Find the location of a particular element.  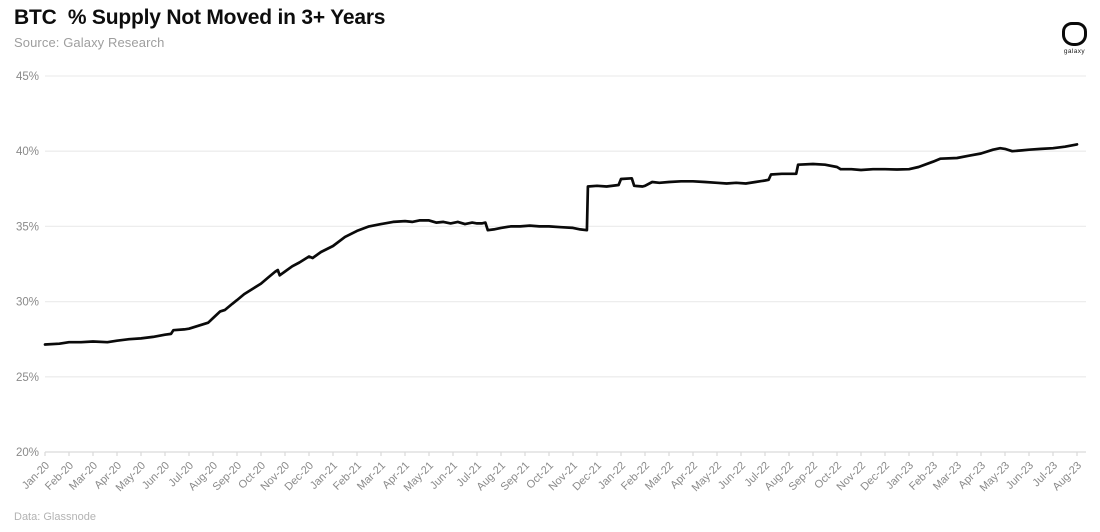

y-tick-label: 35% is located at coordinates (27, 227).